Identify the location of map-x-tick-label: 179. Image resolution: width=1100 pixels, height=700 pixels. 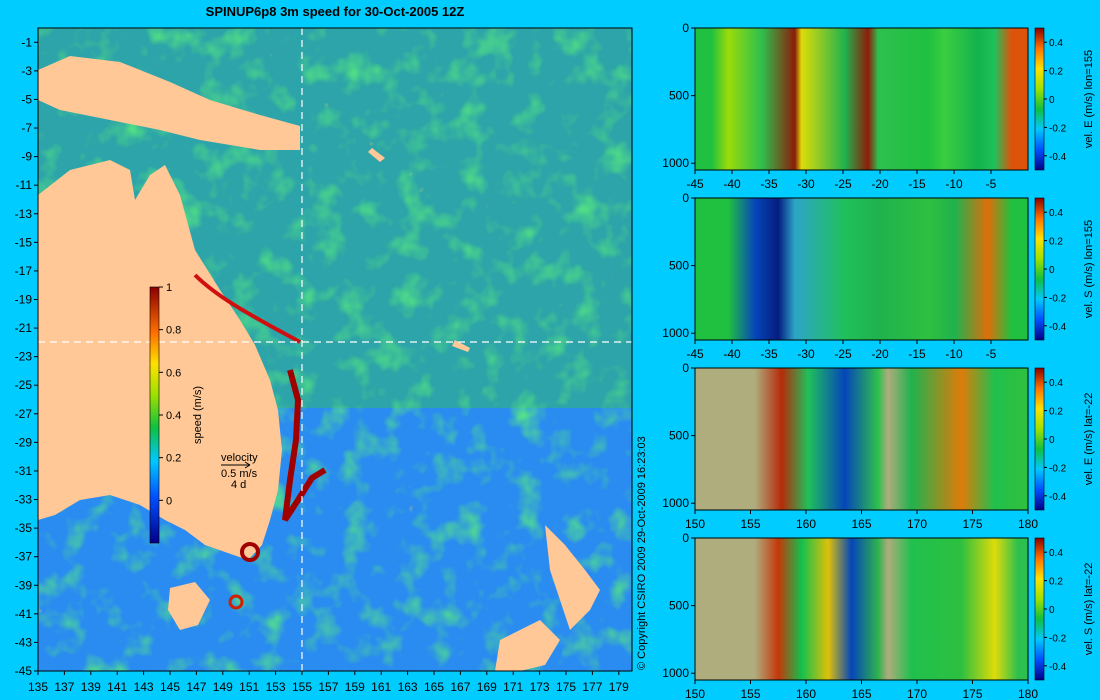
(619, 687).